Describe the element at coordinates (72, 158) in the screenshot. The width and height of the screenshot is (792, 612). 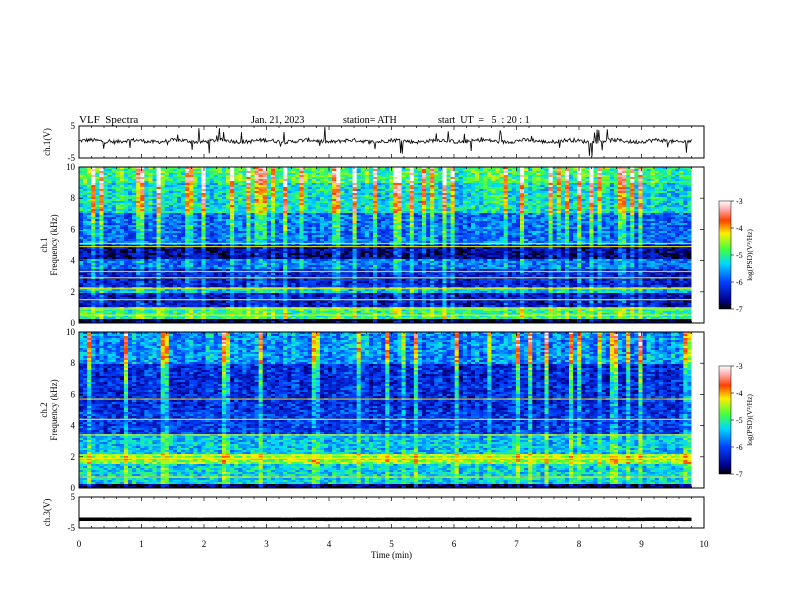
I see `y-tick-label: -5` at that location.